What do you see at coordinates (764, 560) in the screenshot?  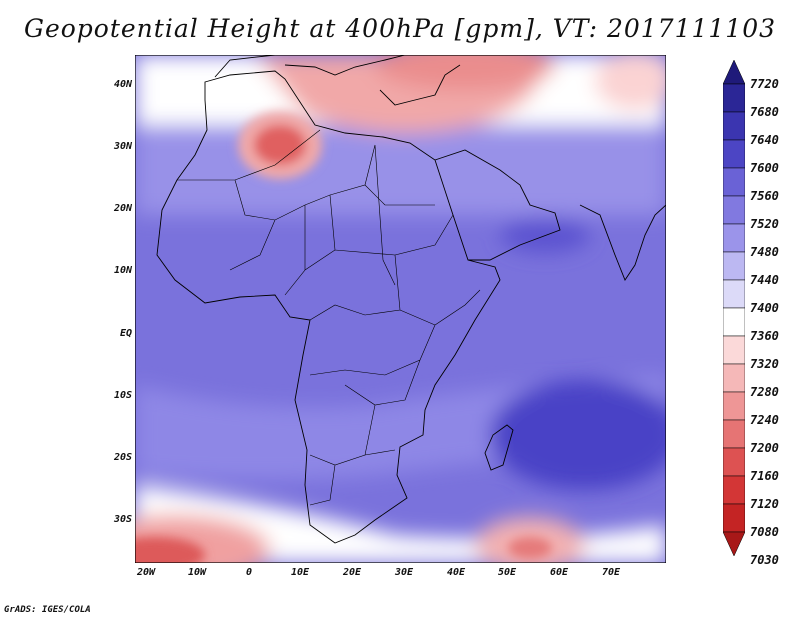 I see `colorbar-label: 7030` at bounding box center [764, 560].